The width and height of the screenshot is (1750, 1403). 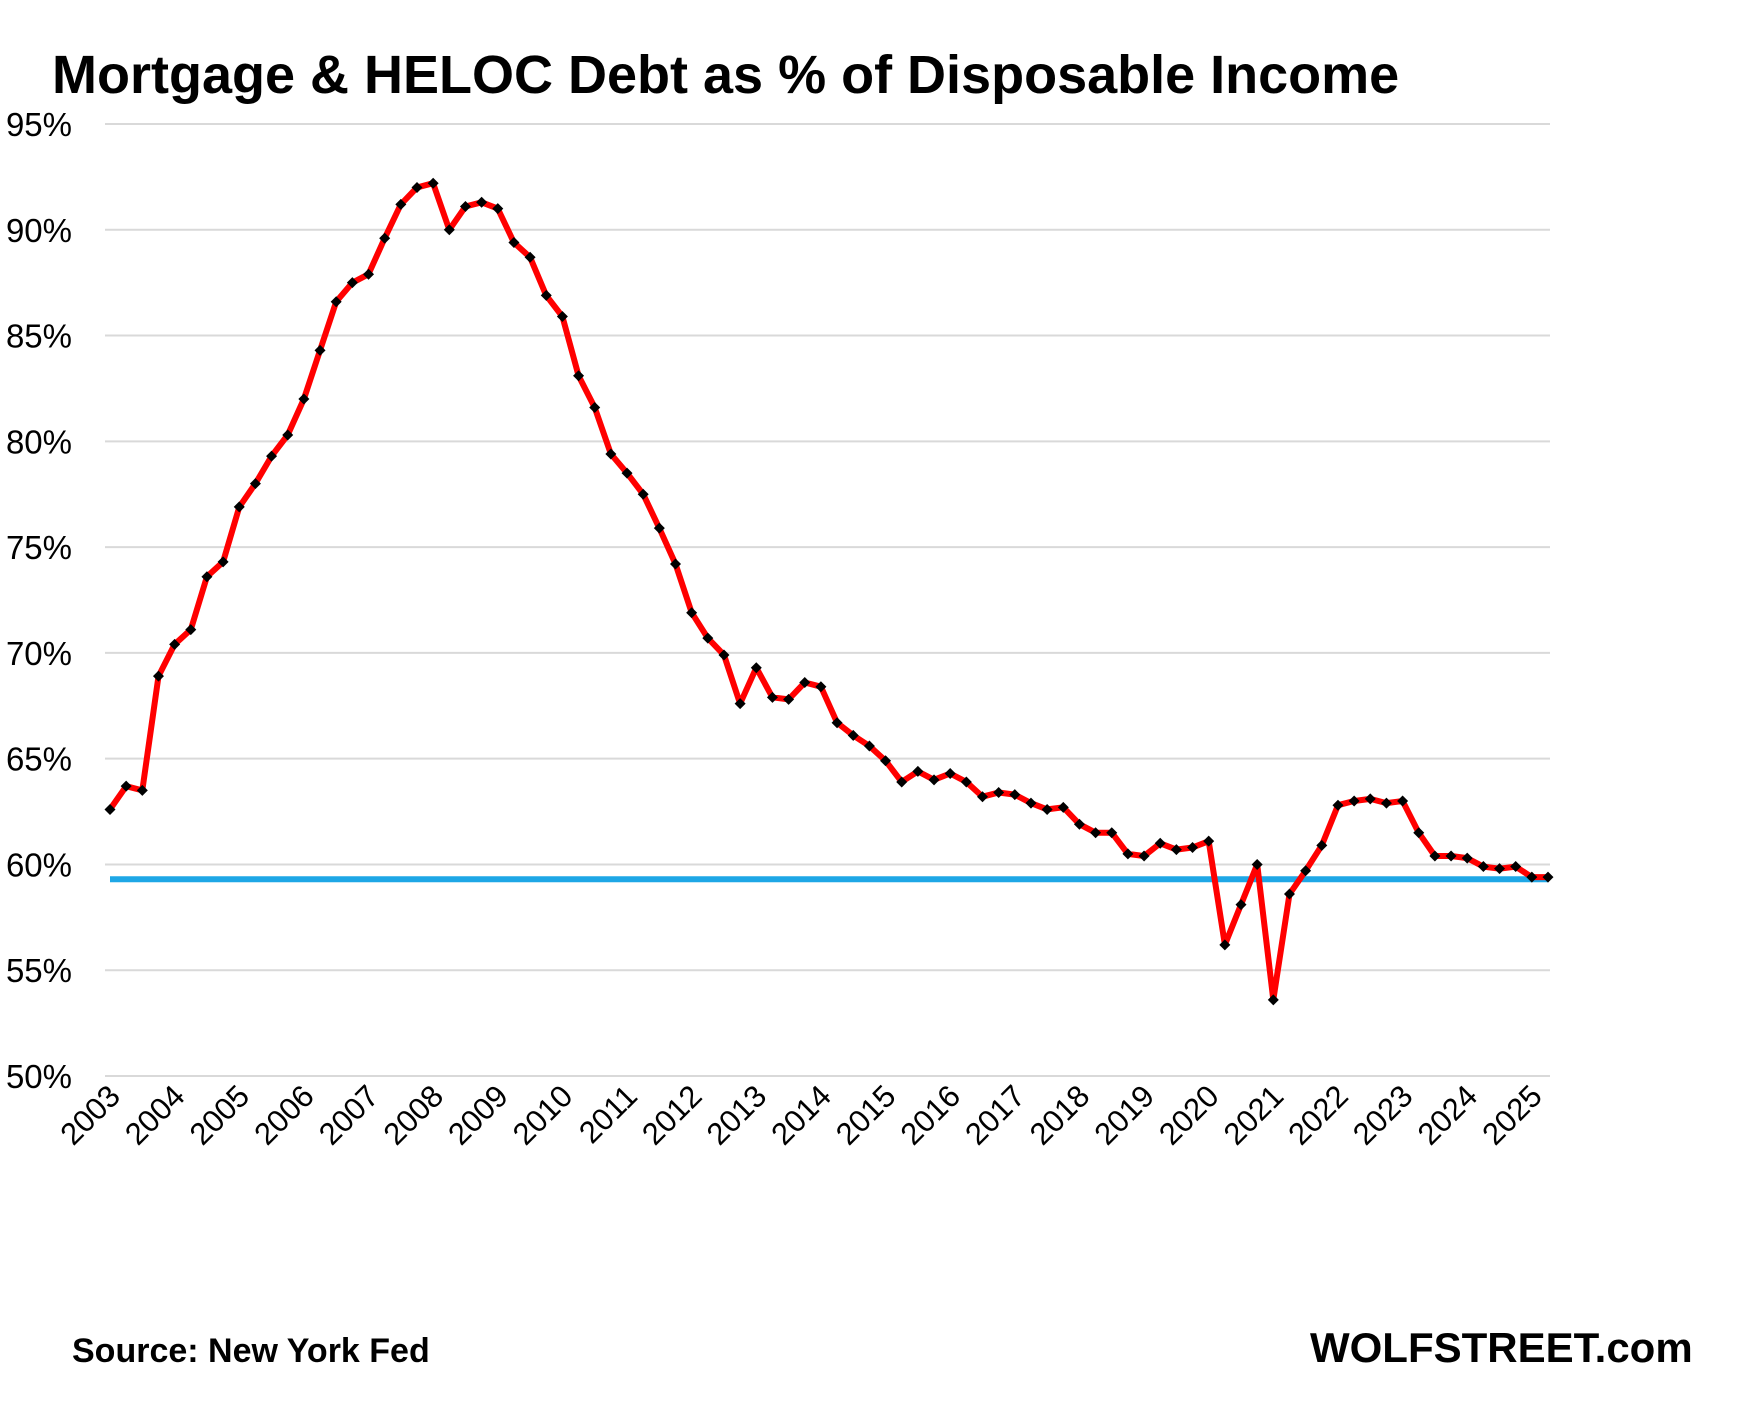 I want to click on x-tick-label: 2008, so click(x=414, y=1115).